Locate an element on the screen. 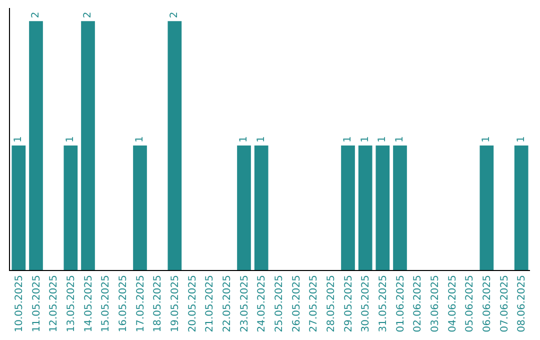 This screenshot has width=540, height=340. x-tick-label: 20.05.2025 is located at coordinates (192, 303).